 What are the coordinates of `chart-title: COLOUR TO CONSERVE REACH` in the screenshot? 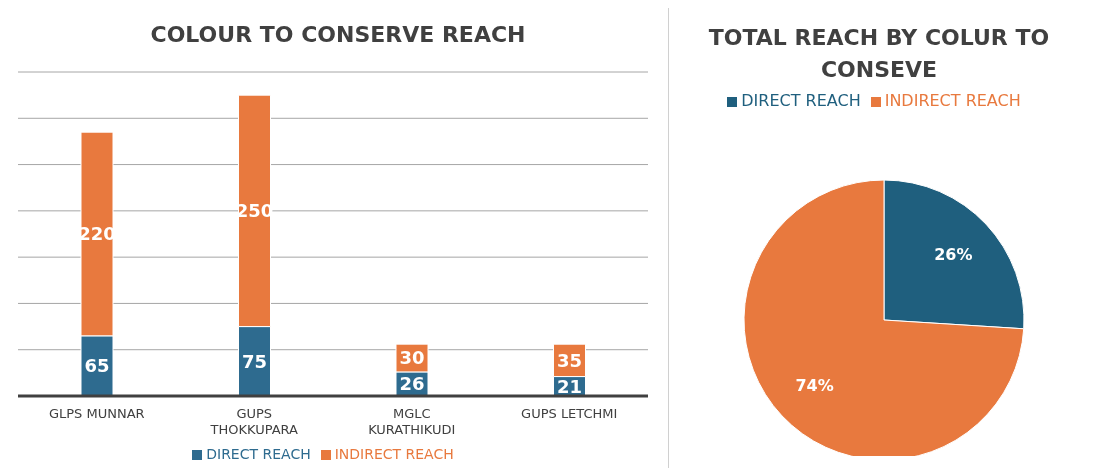 It's located at (338, 35).